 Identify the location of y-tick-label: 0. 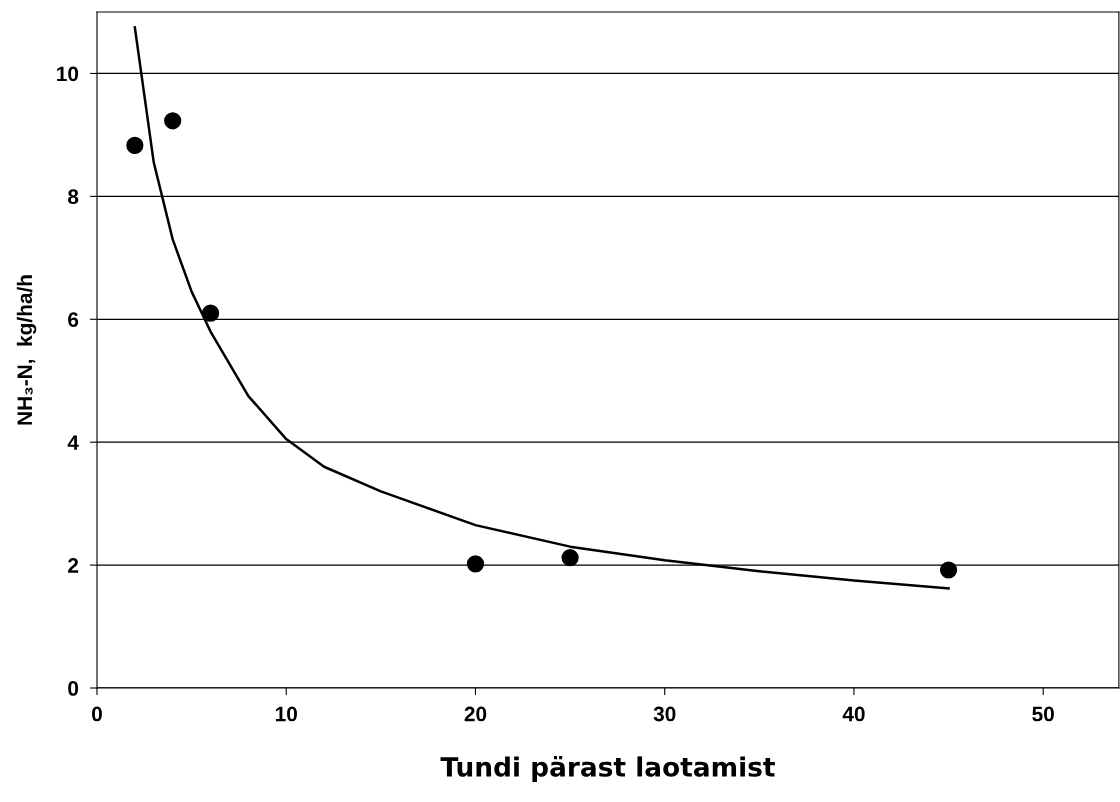
(73, 688).